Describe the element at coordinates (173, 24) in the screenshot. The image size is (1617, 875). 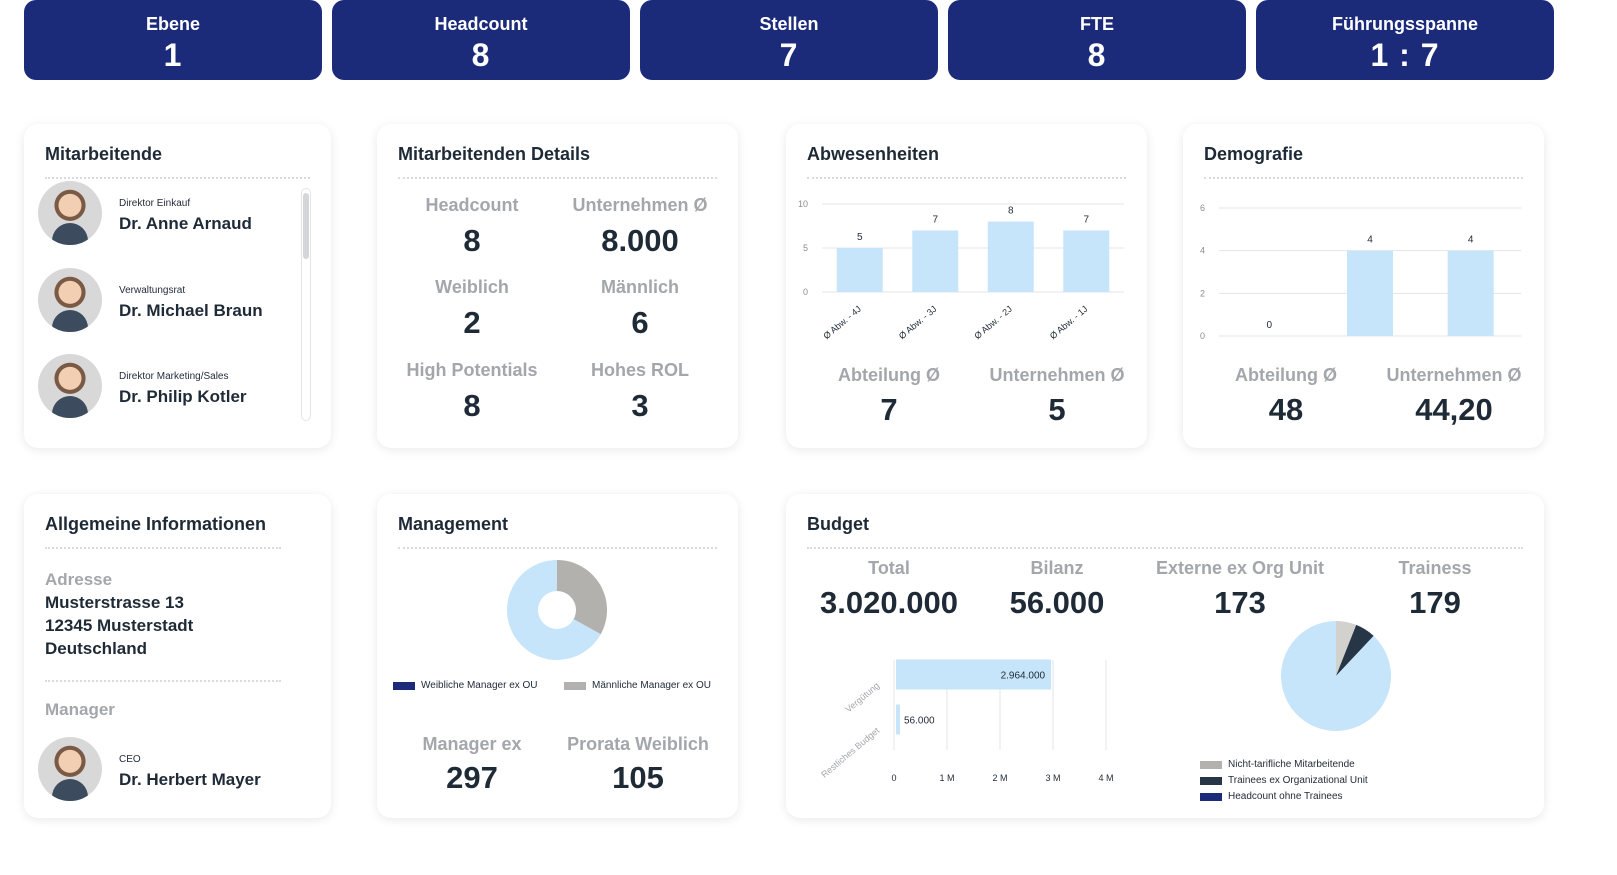
I see `kpi-label: Ebene` at that location.